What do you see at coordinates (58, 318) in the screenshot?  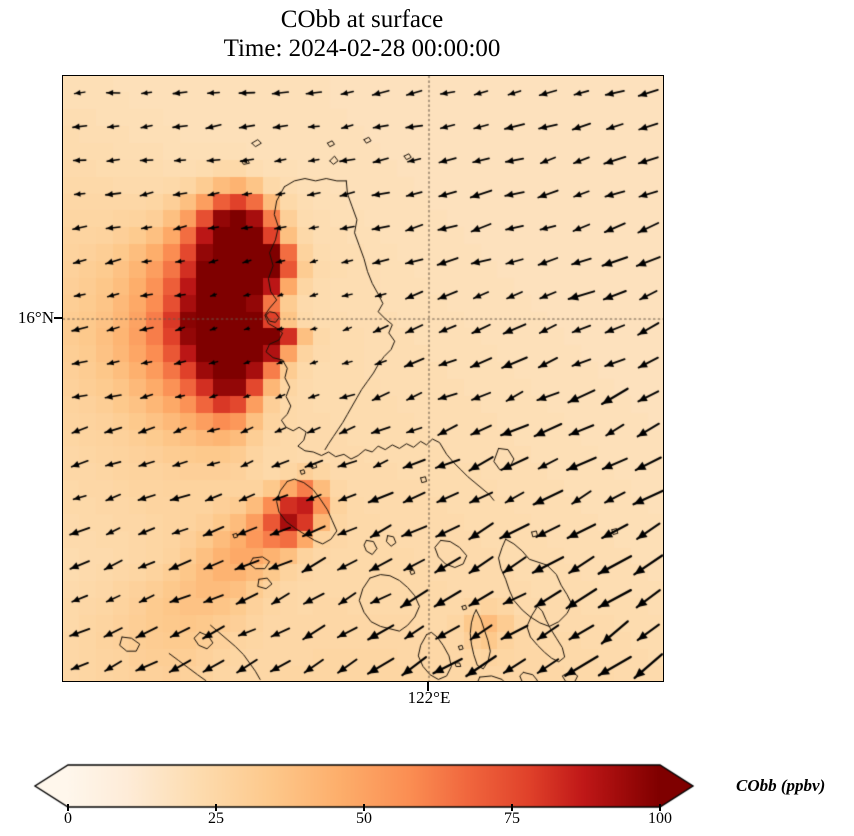 I see `y-tick-mark-16n` at bounding box center [58, 318].